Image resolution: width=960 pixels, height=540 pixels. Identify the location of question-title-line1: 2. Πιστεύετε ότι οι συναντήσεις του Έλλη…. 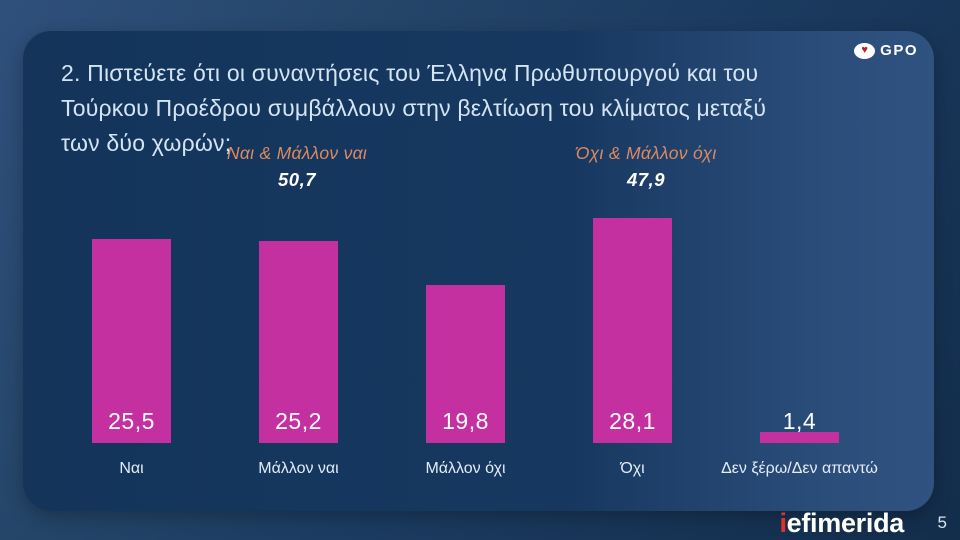
(410, 73).